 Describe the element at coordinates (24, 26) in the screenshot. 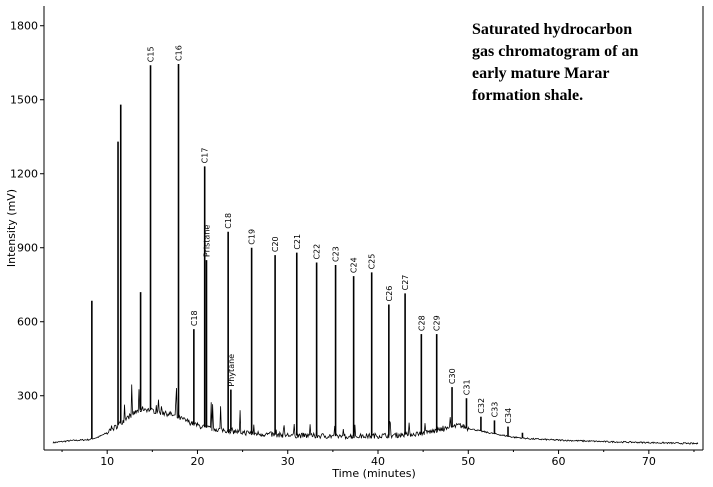

I see `y-tick-label: 1800` at that location.